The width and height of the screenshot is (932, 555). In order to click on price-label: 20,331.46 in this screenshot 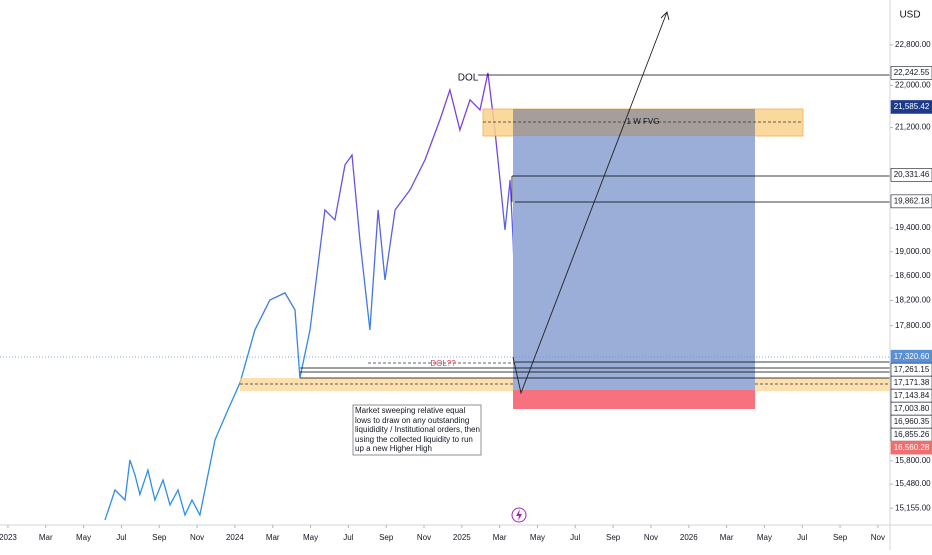, I will do `click(912, 174)`.